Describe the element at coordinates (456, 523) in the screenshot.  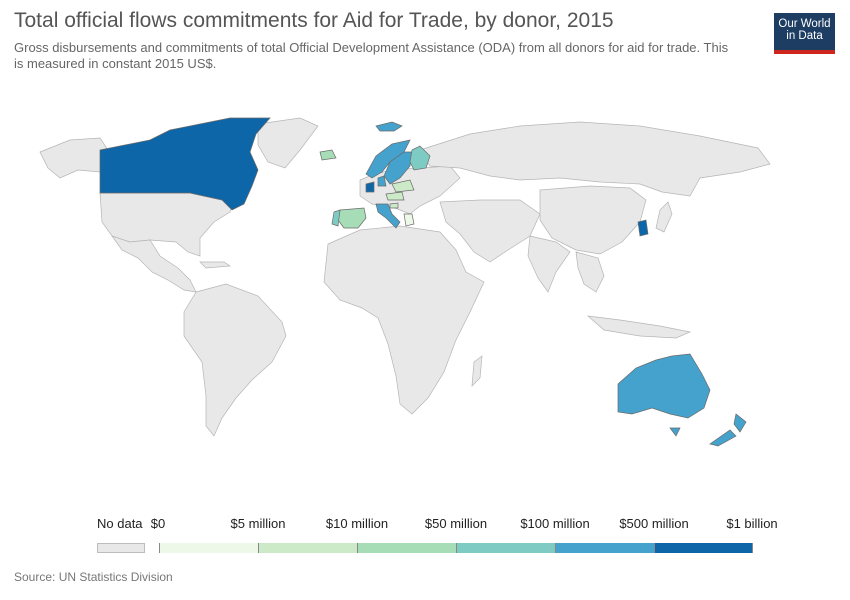
I see `legend-label-50m: $50 million` at that location.